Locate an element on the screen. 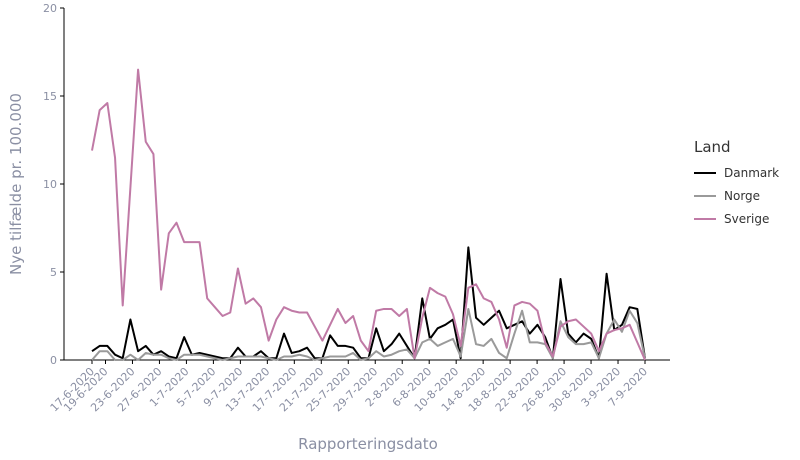  y-axis-title: Nye tilfælde pr. 100.000 is located at coordinates (16, 184).